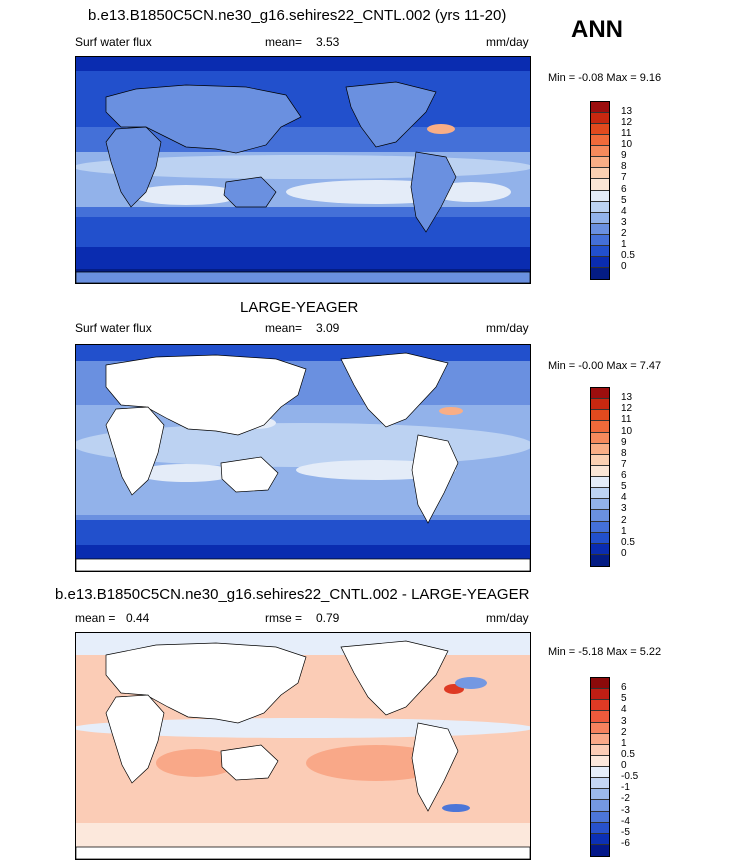  Describe the element at coordinates (284, 618) in the screenshot. I see `panel-bottom-rmse-label: rmse =` at that location.